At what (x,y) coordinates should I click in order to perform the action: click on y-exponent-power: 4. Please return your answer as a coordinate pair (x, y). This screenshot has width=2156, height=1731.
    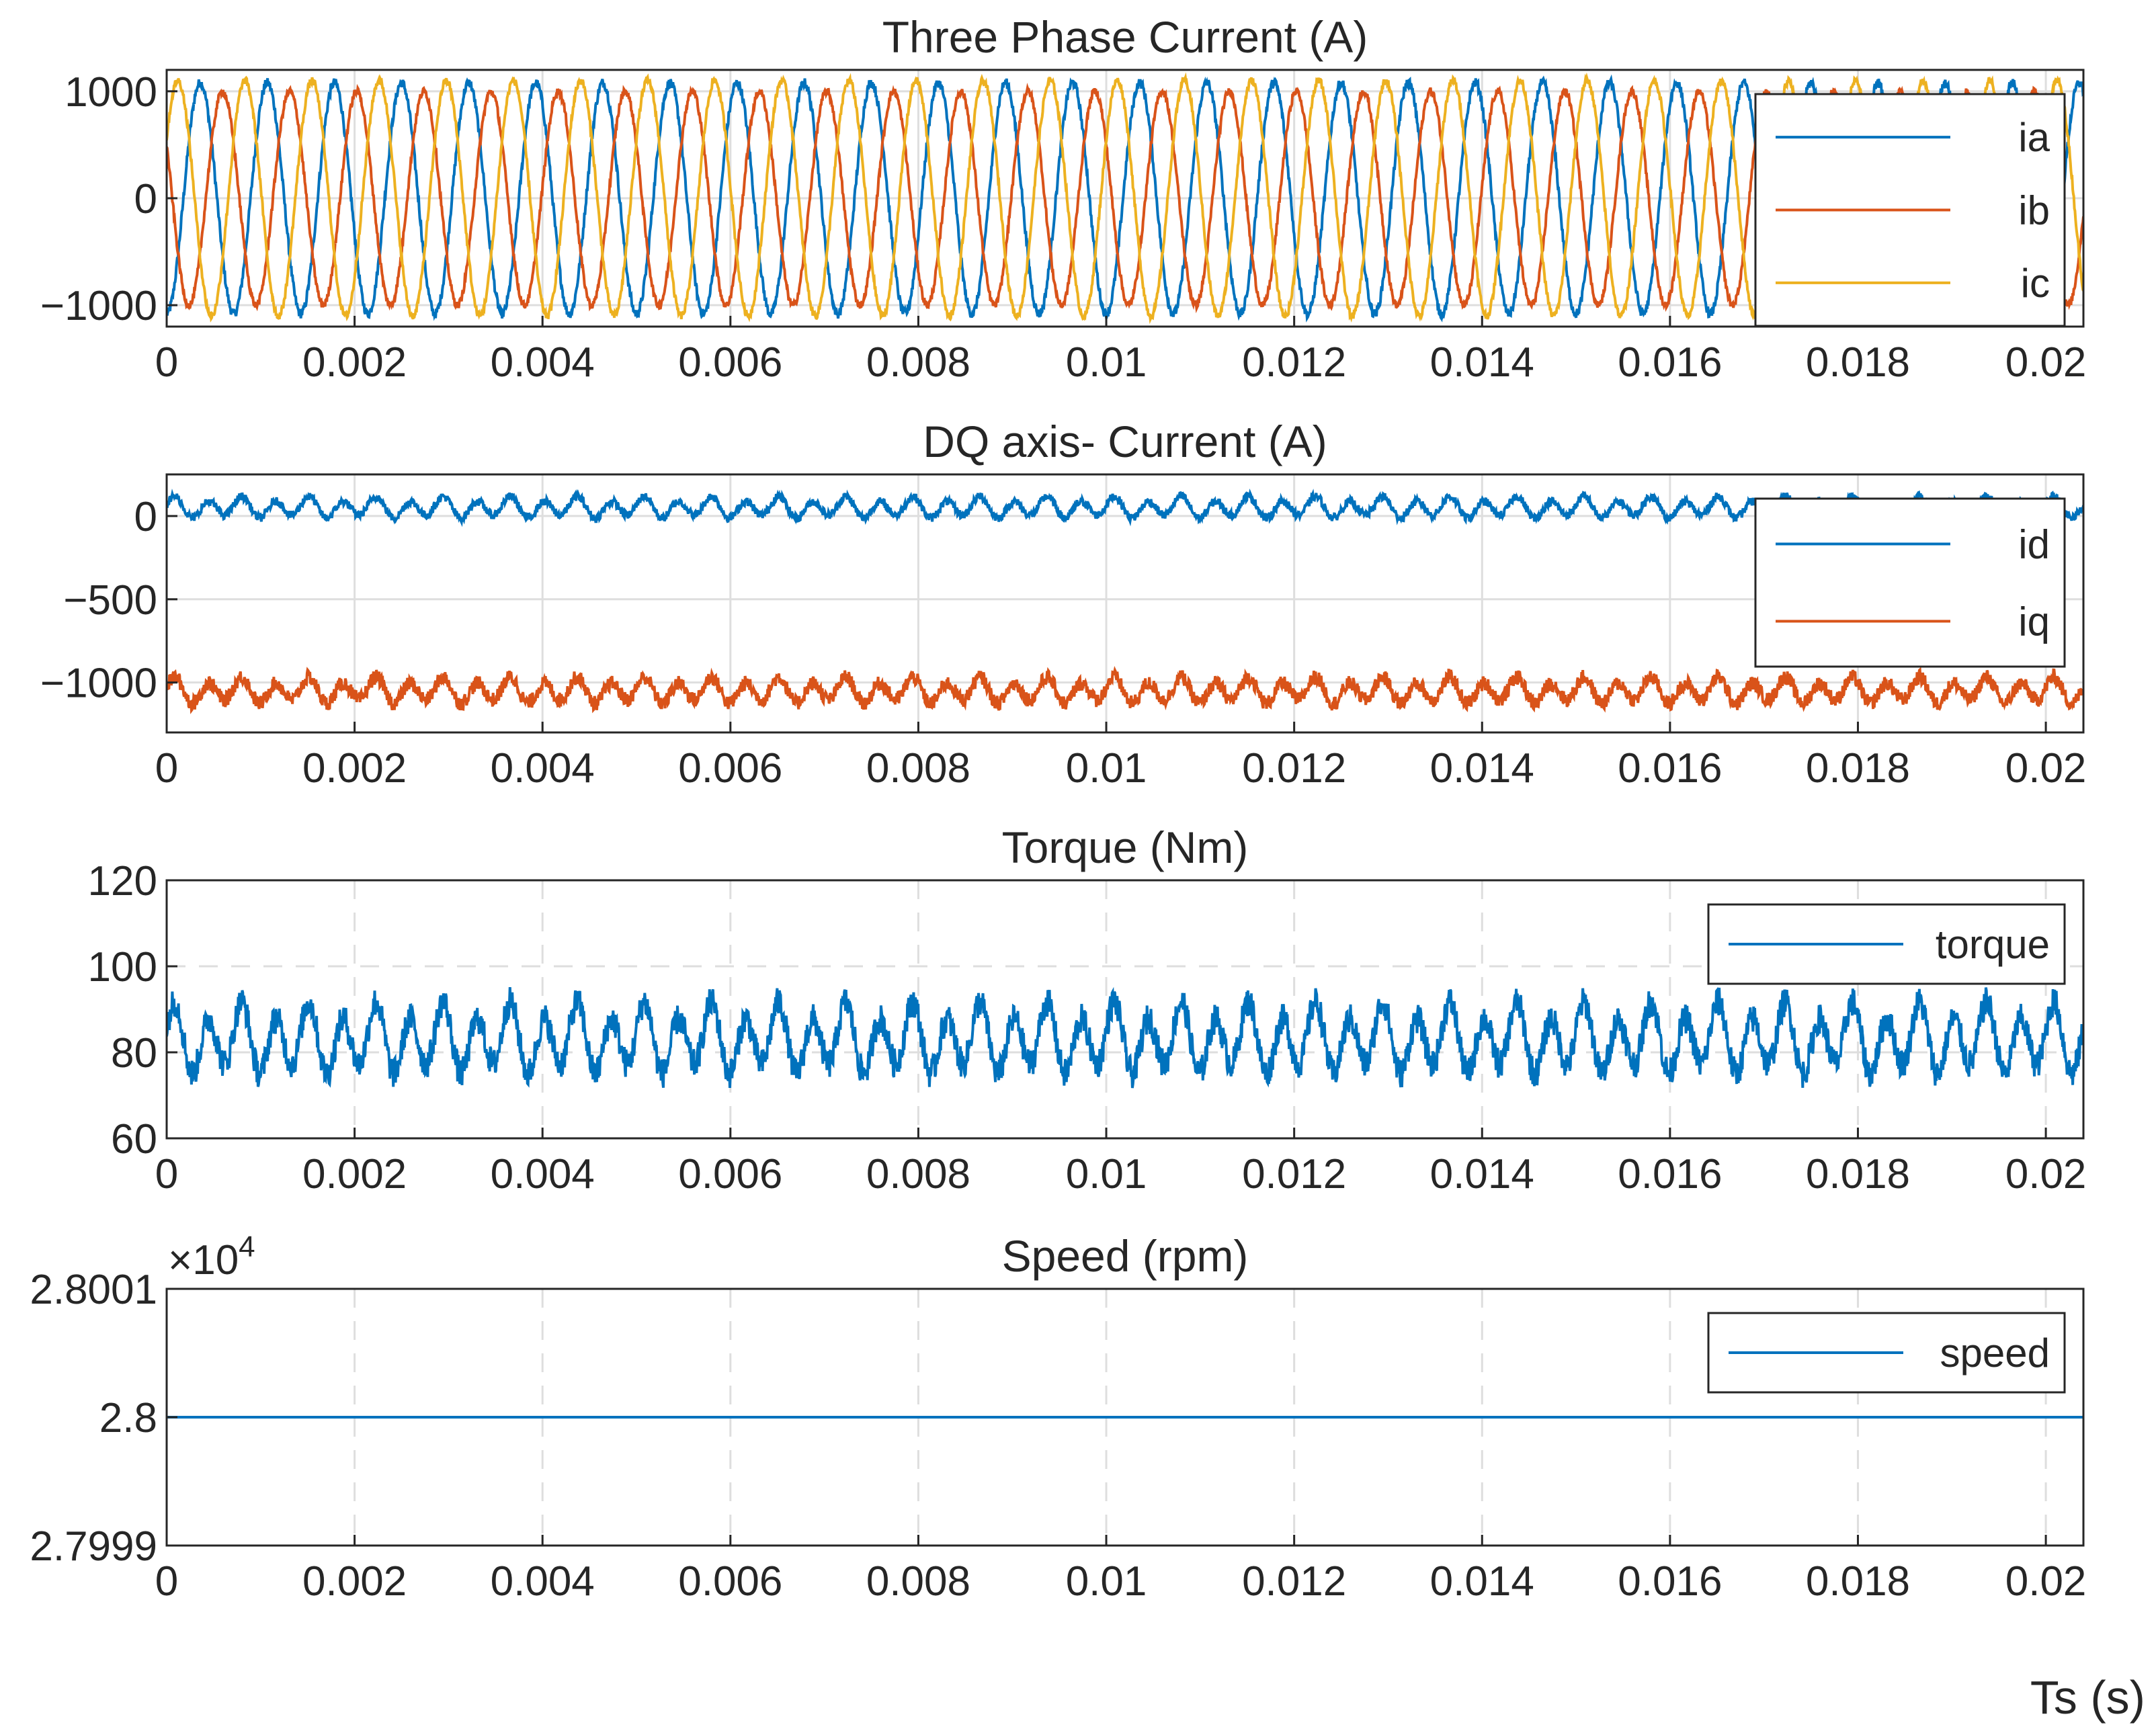
    Looking at the image, I should click on (247, 1246).